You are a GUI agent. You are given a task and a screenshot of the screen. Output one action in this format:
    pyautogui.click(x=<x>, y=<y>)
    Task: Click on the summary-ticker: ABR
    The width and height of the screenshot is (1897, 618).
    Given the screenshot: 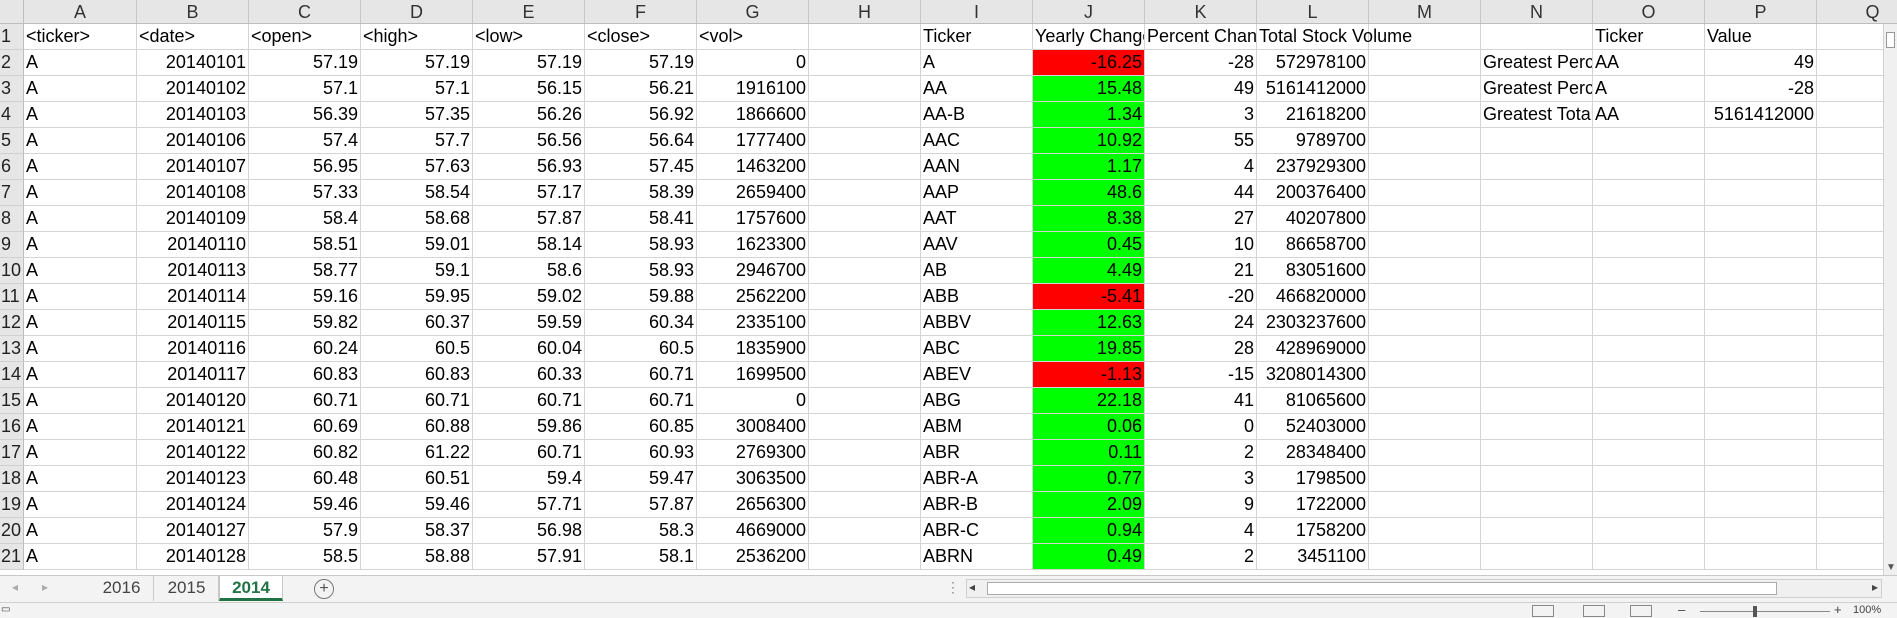 What is the action you would take?
    pyautogui.click(x=977, y=453)
    